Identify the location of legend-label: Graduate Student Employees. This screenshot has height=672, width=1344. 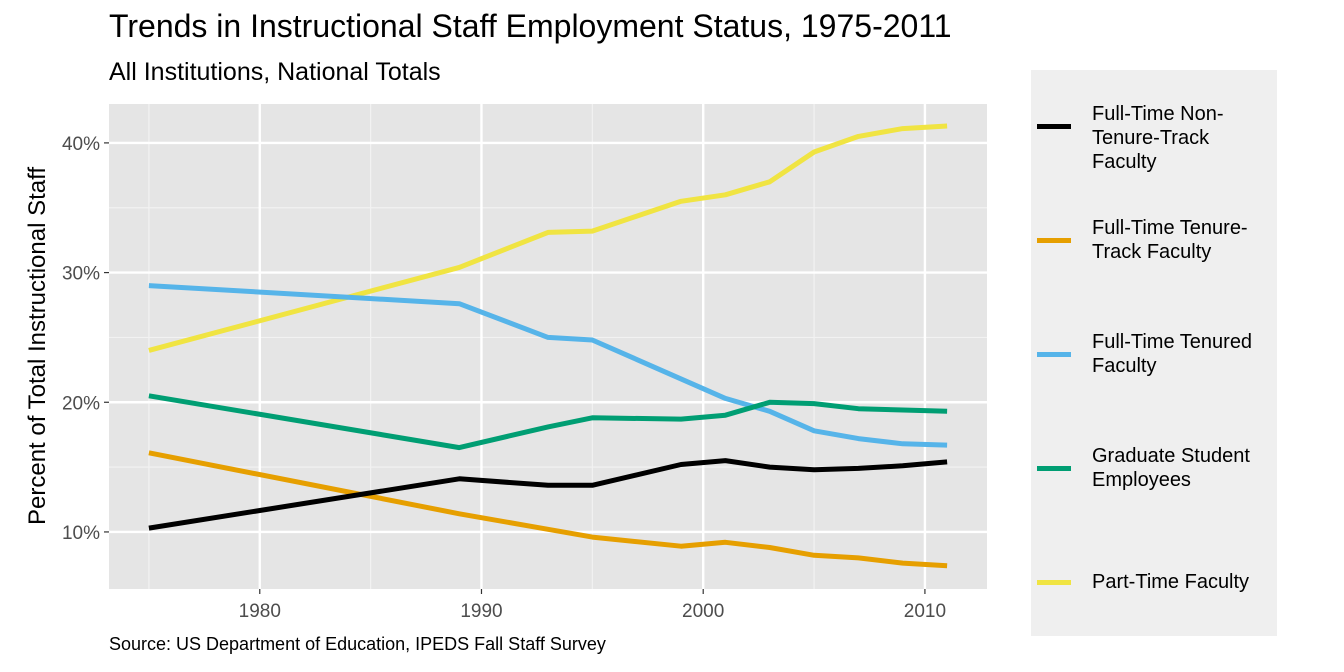
(1171, 468).